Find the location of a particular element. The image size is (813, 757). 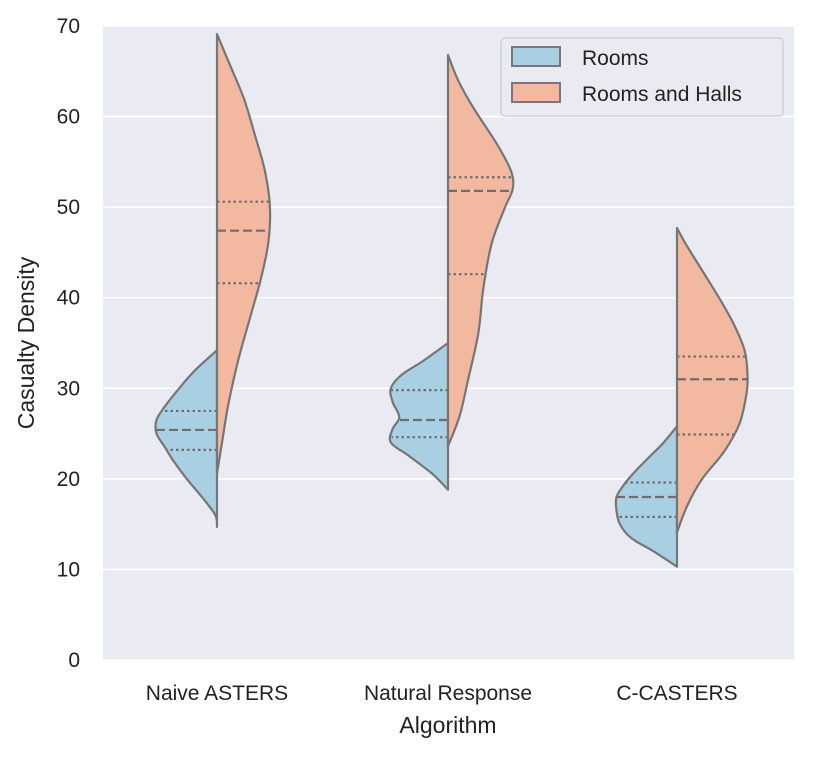

y-axis-label: Casualty Density is located at coordinates (26, 342).